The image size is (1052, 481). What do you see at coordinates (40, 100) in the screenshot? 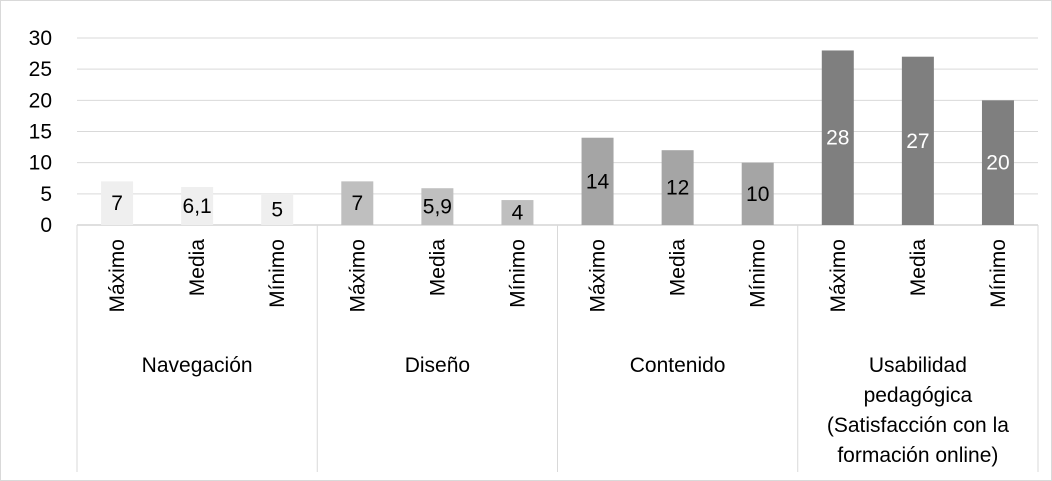
I see `y-tick-label: 20` at bounding box center [40, 100].